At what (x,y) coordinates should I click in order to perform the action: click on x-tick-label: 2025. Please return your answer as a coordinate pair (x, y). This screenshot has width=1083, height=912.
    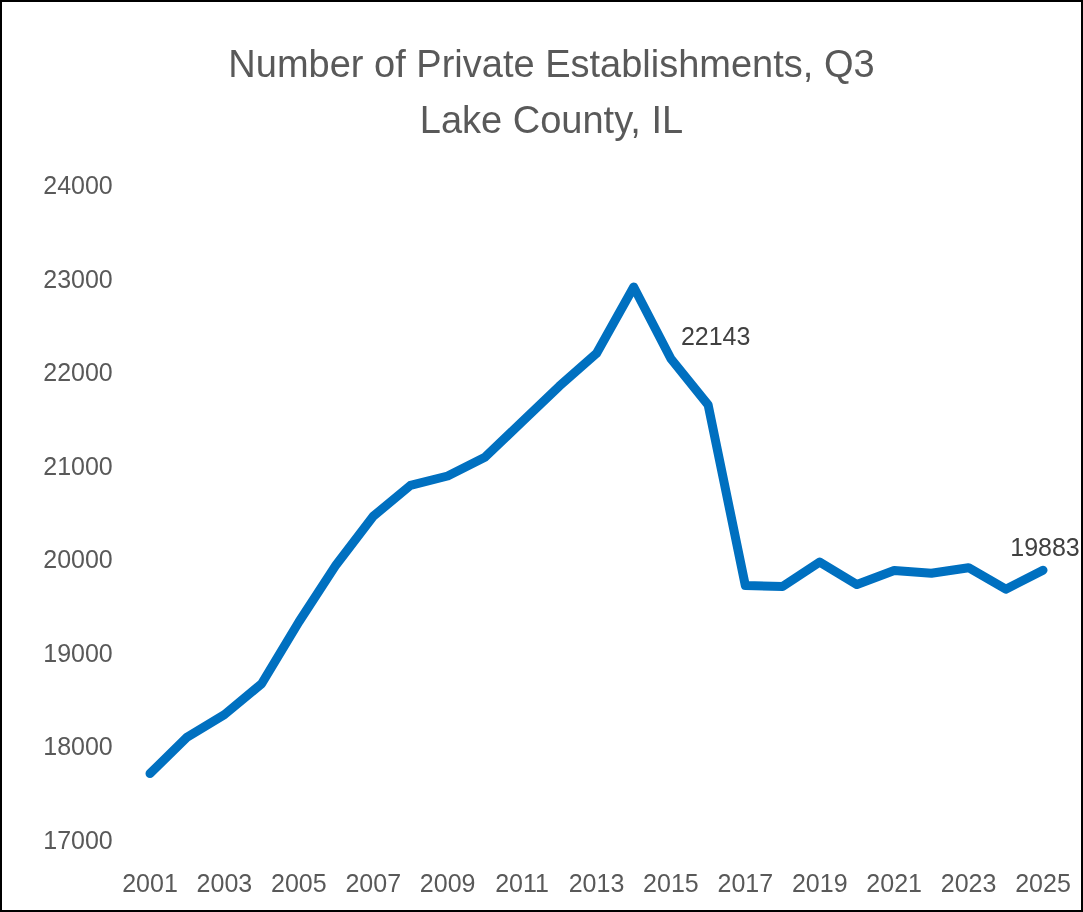
    Looking at the image, I should click on (1043, 883).